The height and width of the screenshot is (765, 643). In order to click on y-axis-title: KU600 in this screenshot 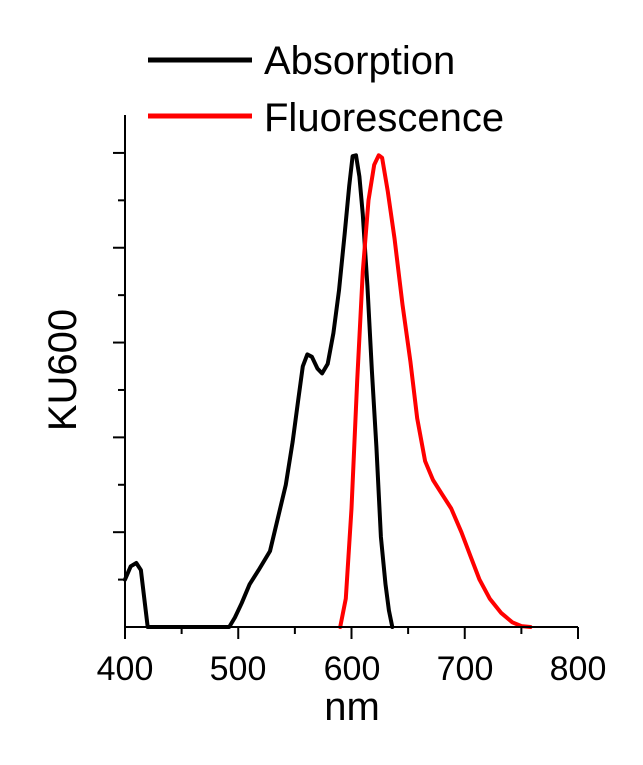, I will do `click(63, 370)`.